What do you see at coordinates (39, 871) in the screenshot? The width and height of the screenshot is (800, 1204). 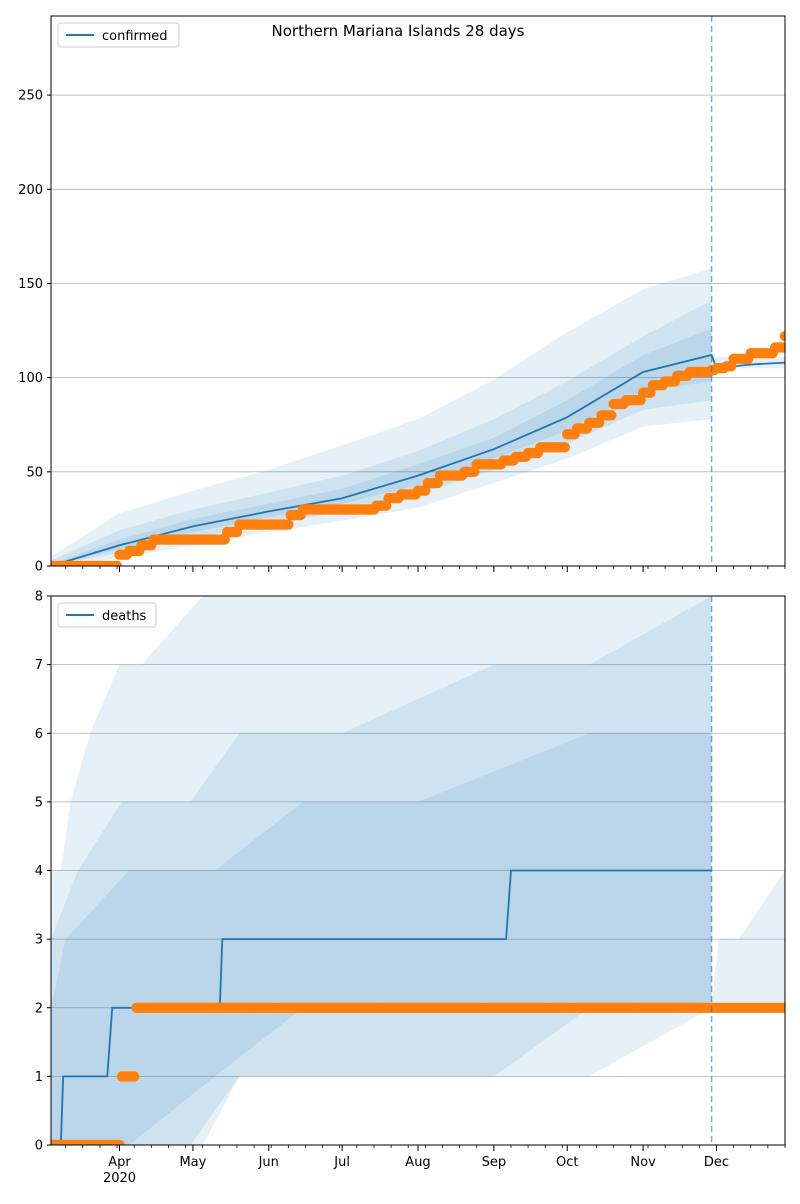 I see `y-tick-label: 4` at bounding box center [39, 871].